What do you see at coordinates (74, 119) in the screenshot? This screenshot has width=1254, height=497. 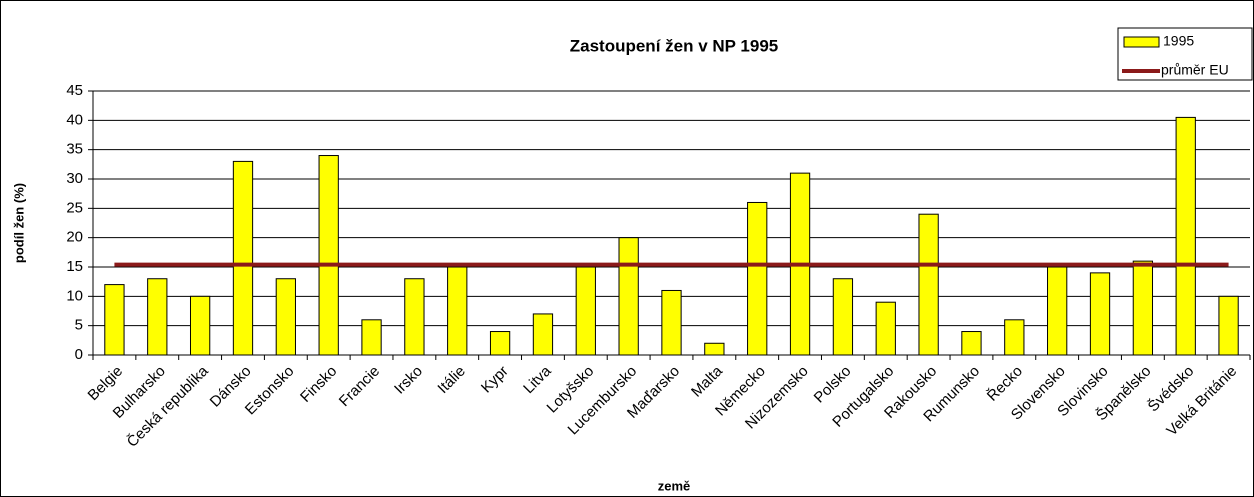 I see `y-tick-label: 40` at bounding box center [74, 119].